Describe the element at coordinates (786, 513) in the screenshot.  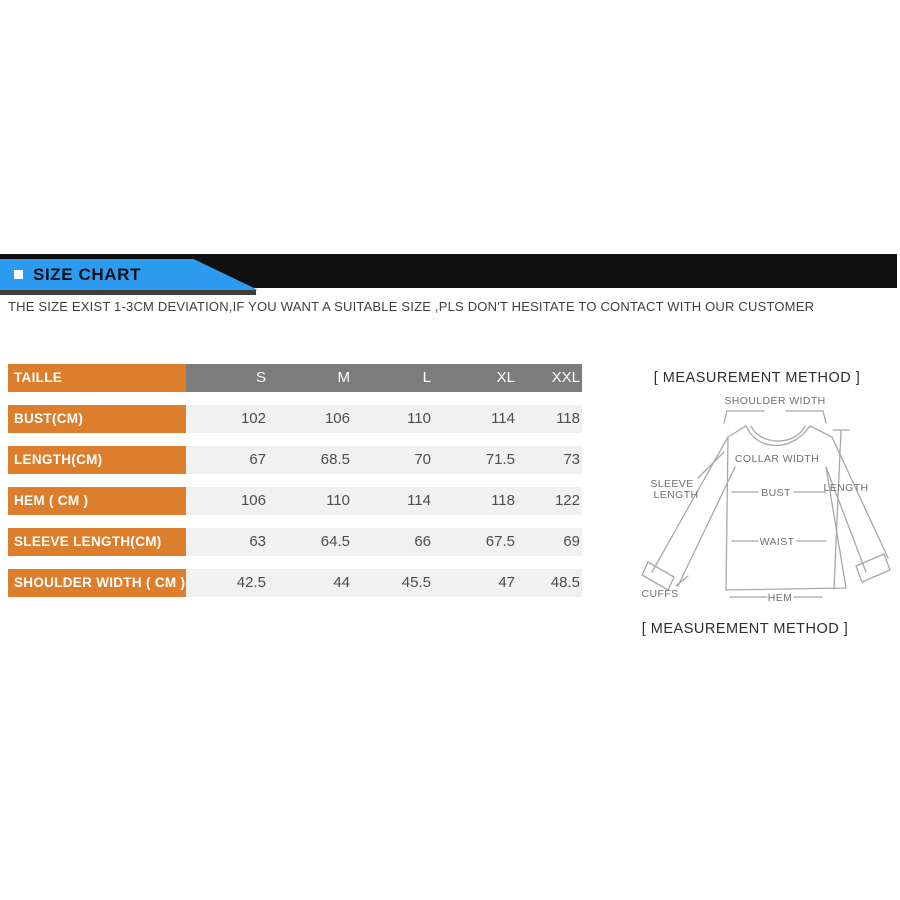
I see `body-outline` at that location.